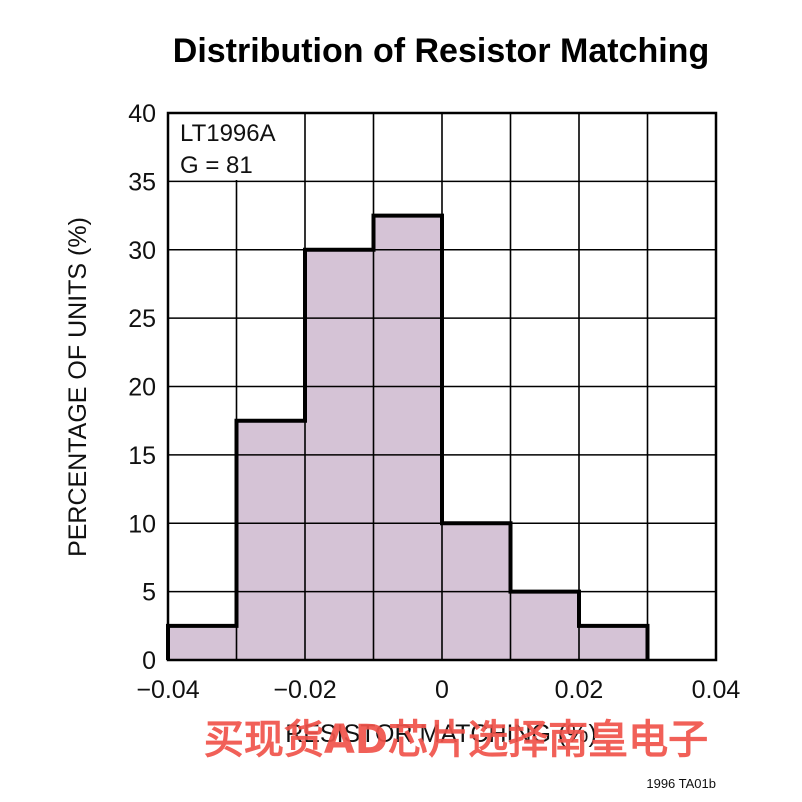 This screenshot has height=802, width=802. What do you see at coordinates (442, 690) in the screenshot?
I see `x-tick-label: 0` at bounding box center [442, 690].